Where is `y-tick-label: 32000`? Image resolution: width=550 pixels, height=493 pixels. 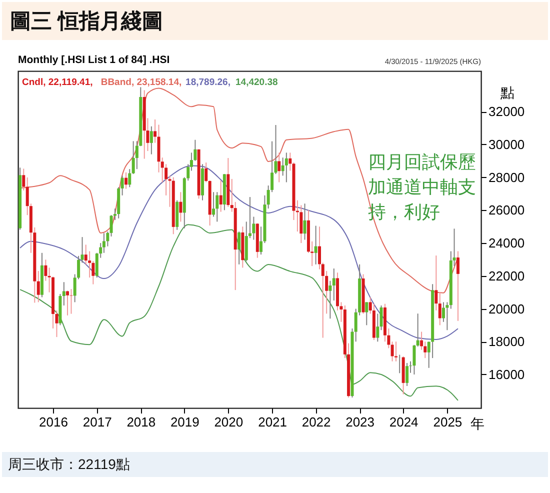
y-tick-label: 32000 is located at coordinates (506, 112).